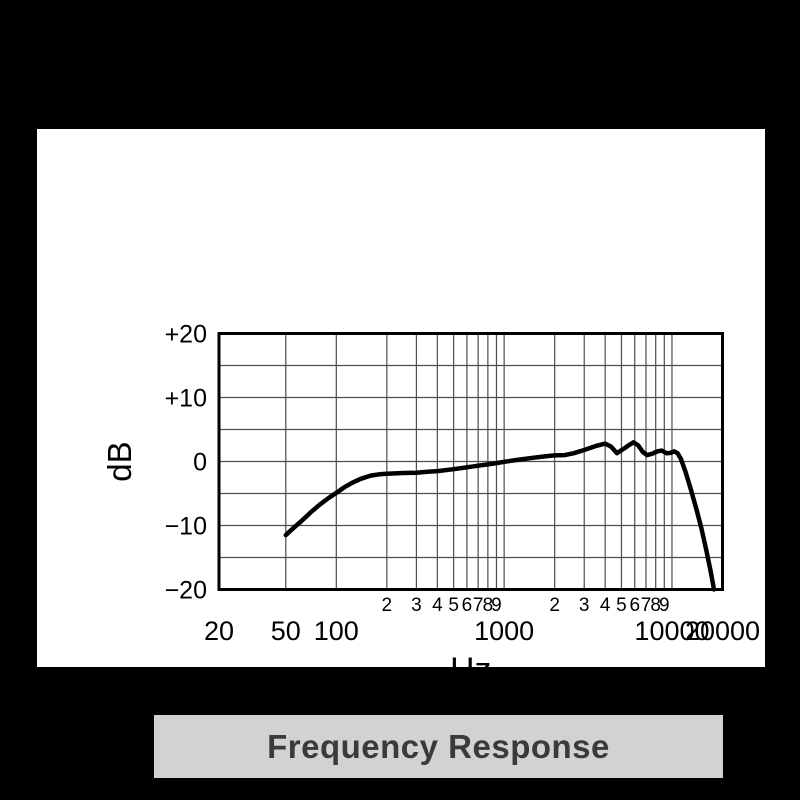 Image resolution: width=800 pixels, height=800 pixels. I want to click on x-axis-tick-label: 1000, so click(504, 631).